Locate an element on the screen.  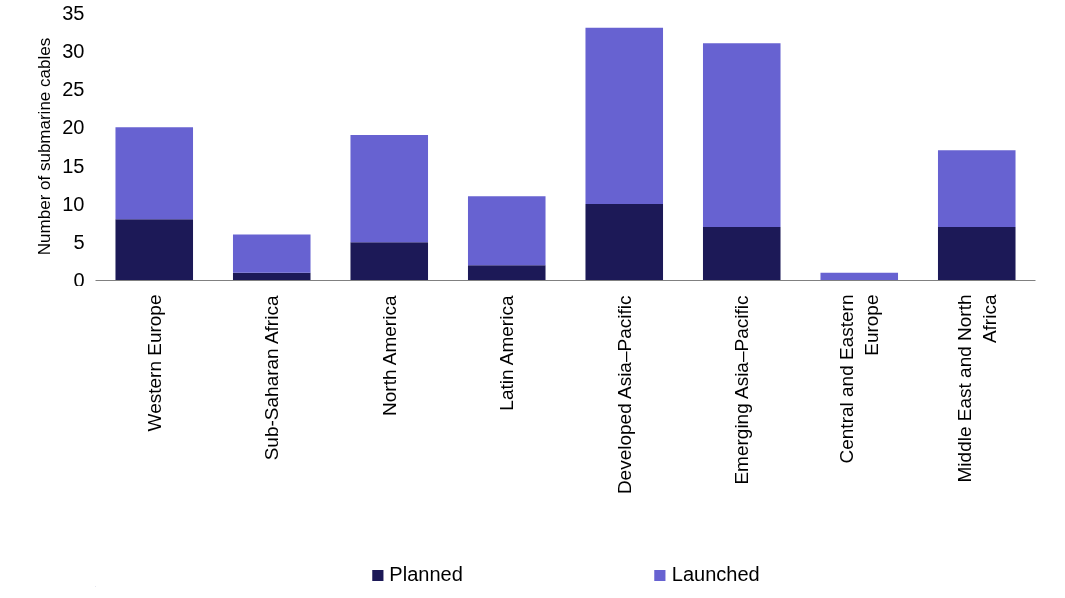
y-tick-label: 5 is located at coordinates (79, 242).